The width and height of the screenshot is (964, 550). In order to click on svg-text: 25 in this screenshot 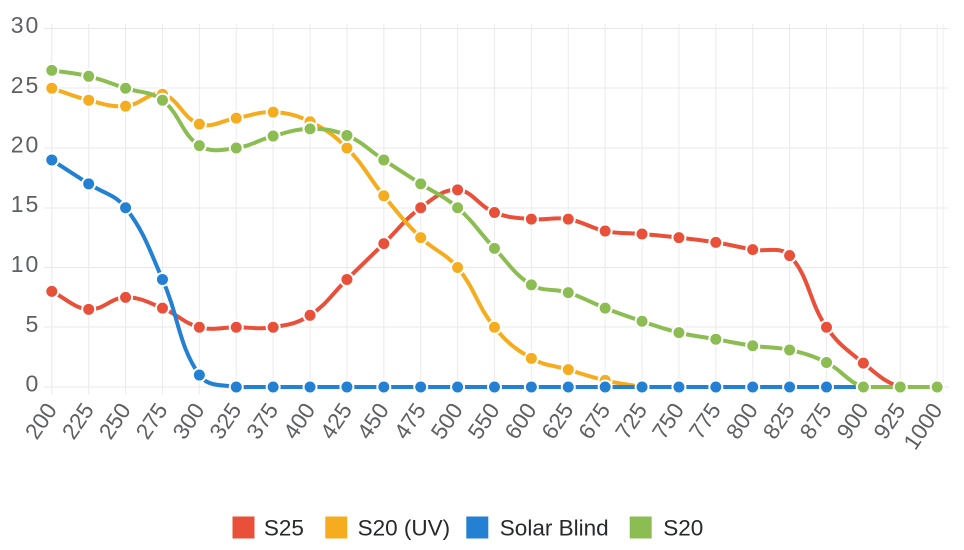, I will do `click(26, 85)`.